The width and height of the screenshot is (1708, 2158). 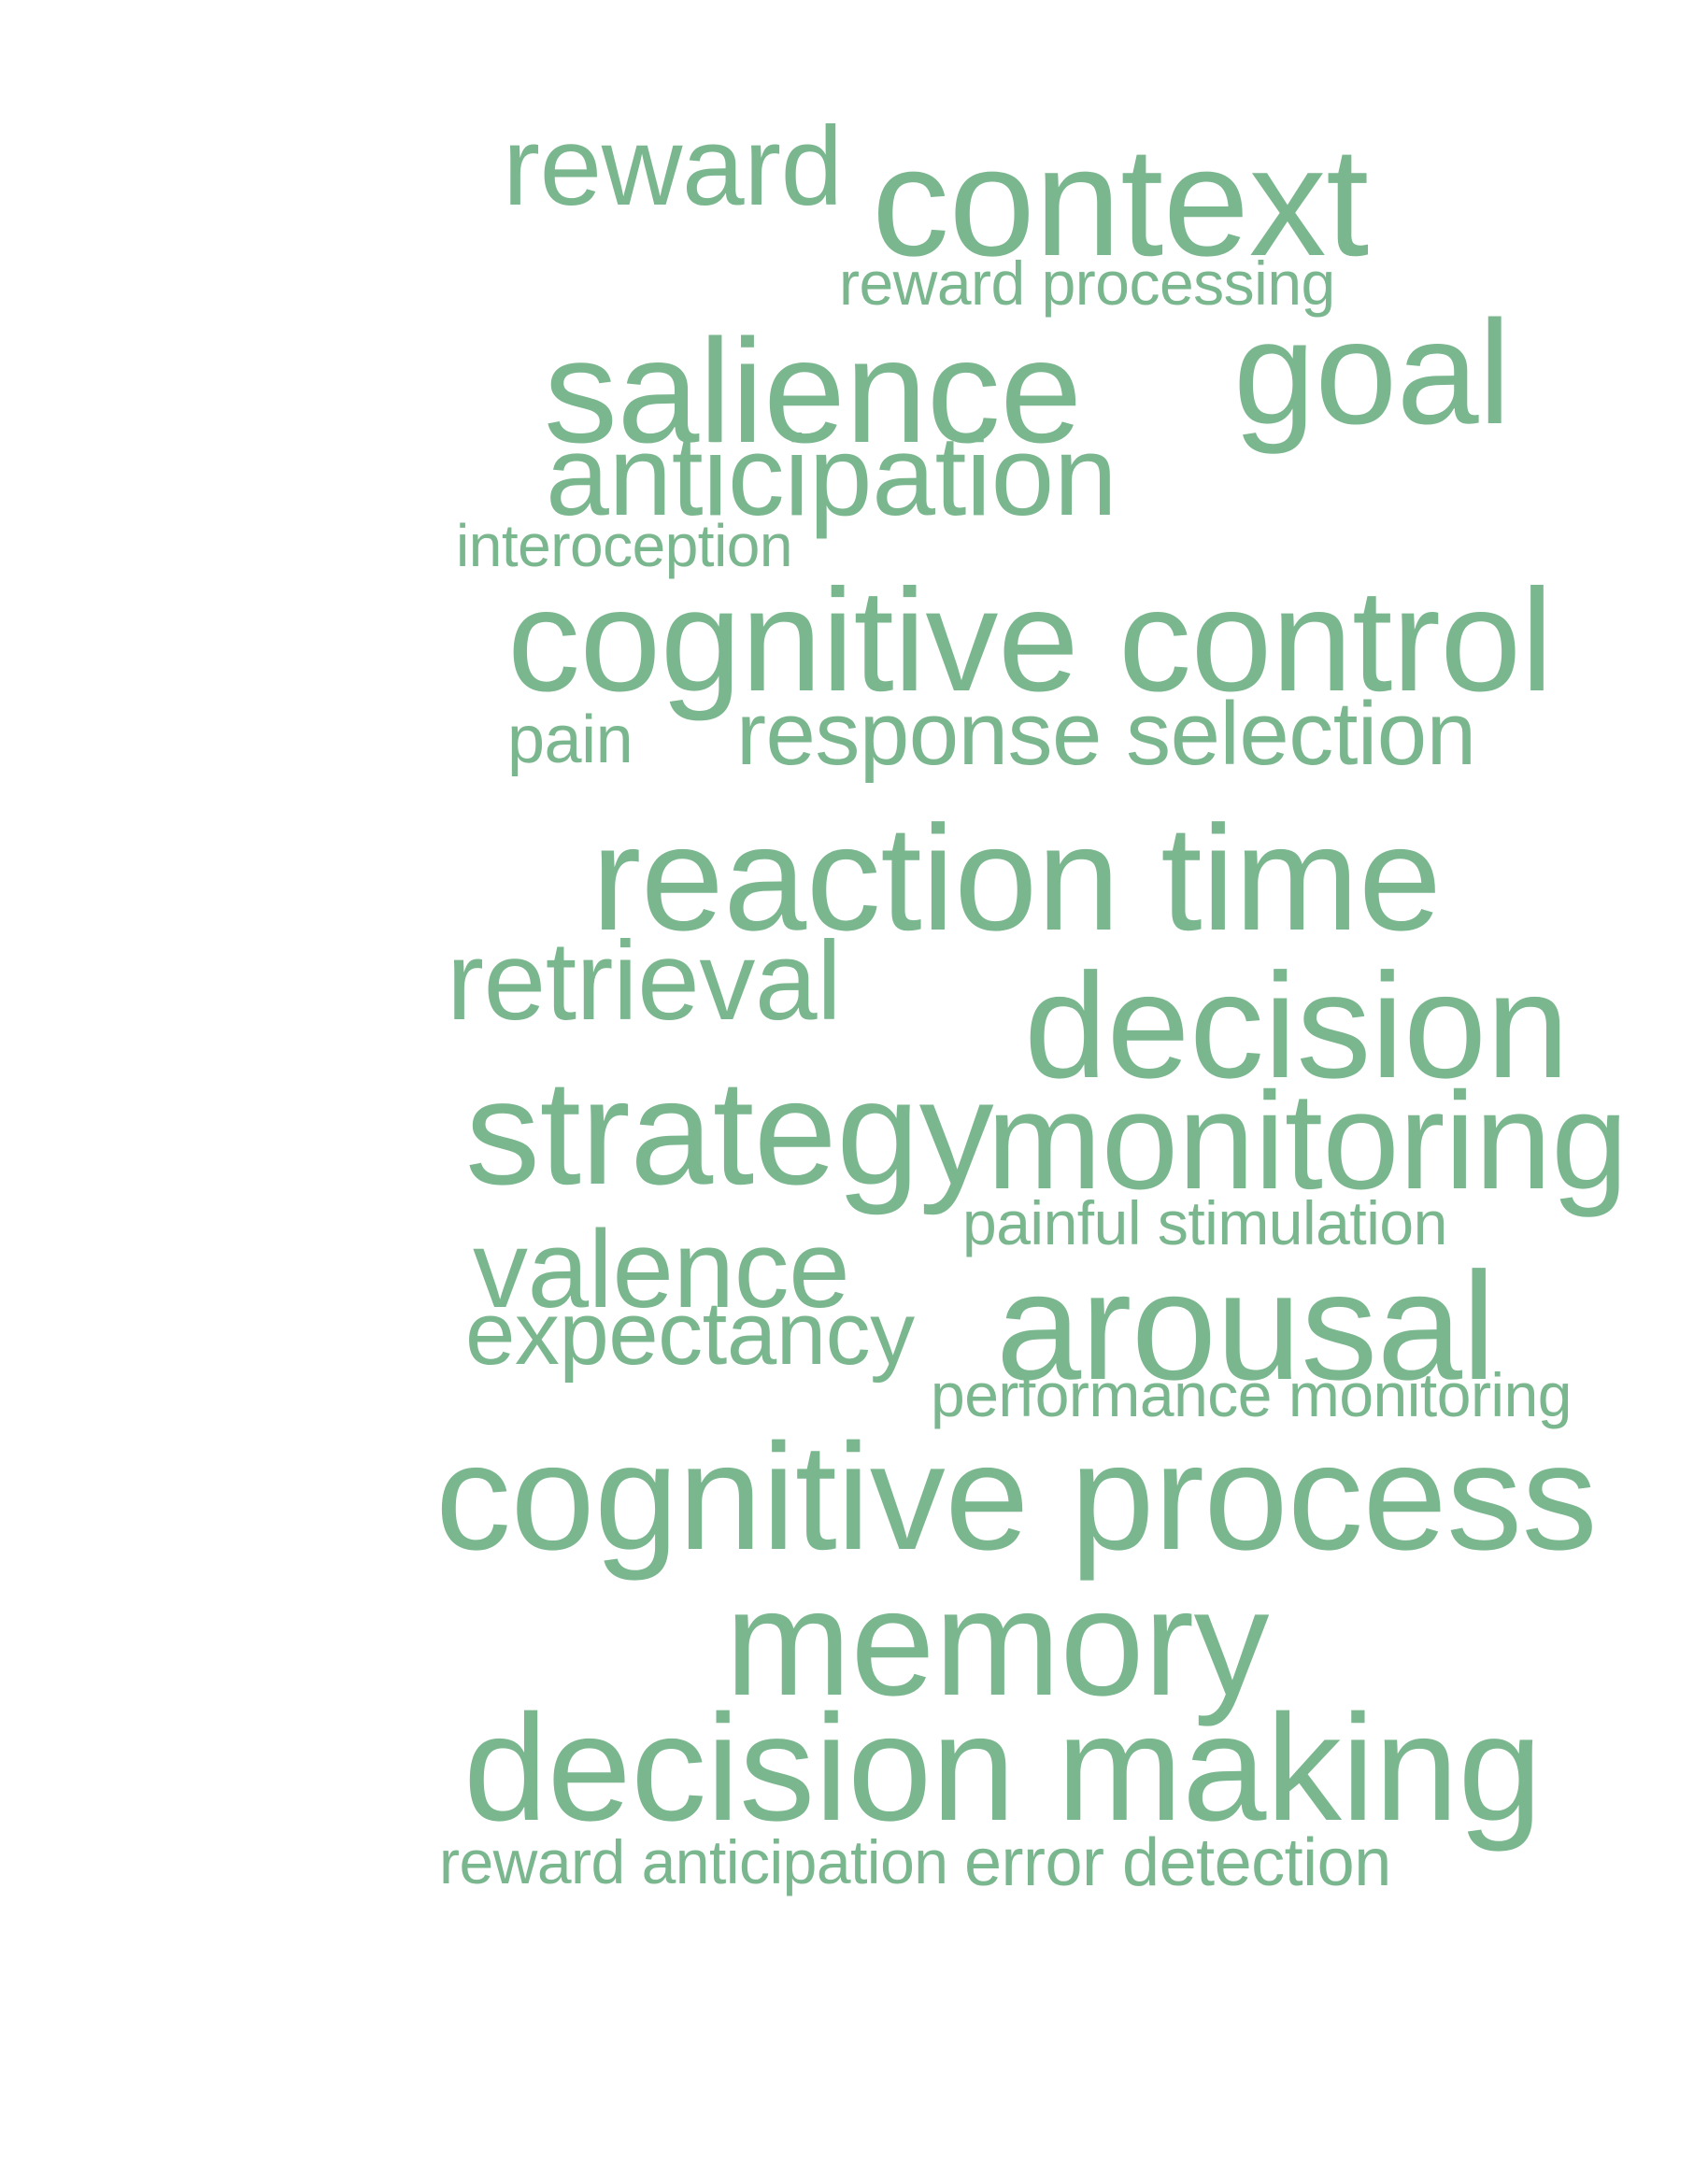 I want to click on word-goal: goal, so click(x=1372, y=373).